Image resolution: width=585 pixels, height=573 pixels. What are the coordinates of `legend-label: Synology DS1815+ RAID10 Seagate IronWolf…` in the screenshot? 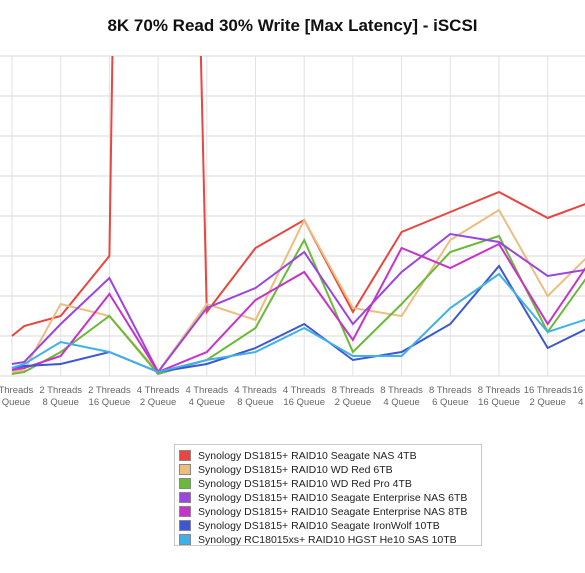 It's located at (319, 525).